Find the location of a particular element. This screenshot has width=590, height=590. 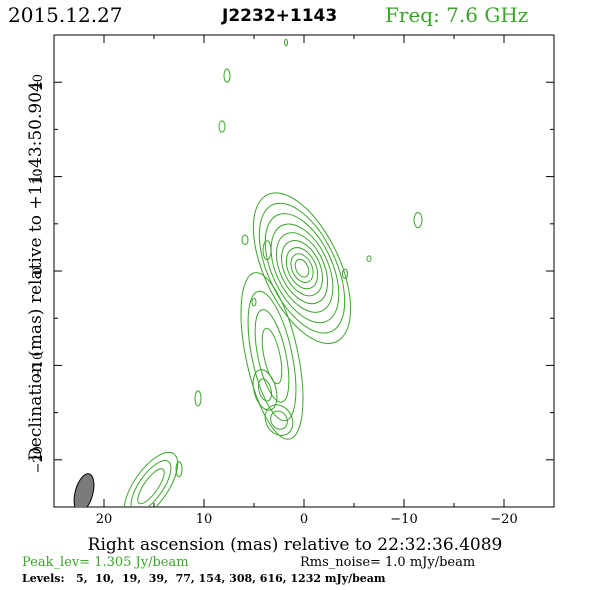

y-tick-labels: 20 10 0 −10 −20 is located at coordinates (38, 274).